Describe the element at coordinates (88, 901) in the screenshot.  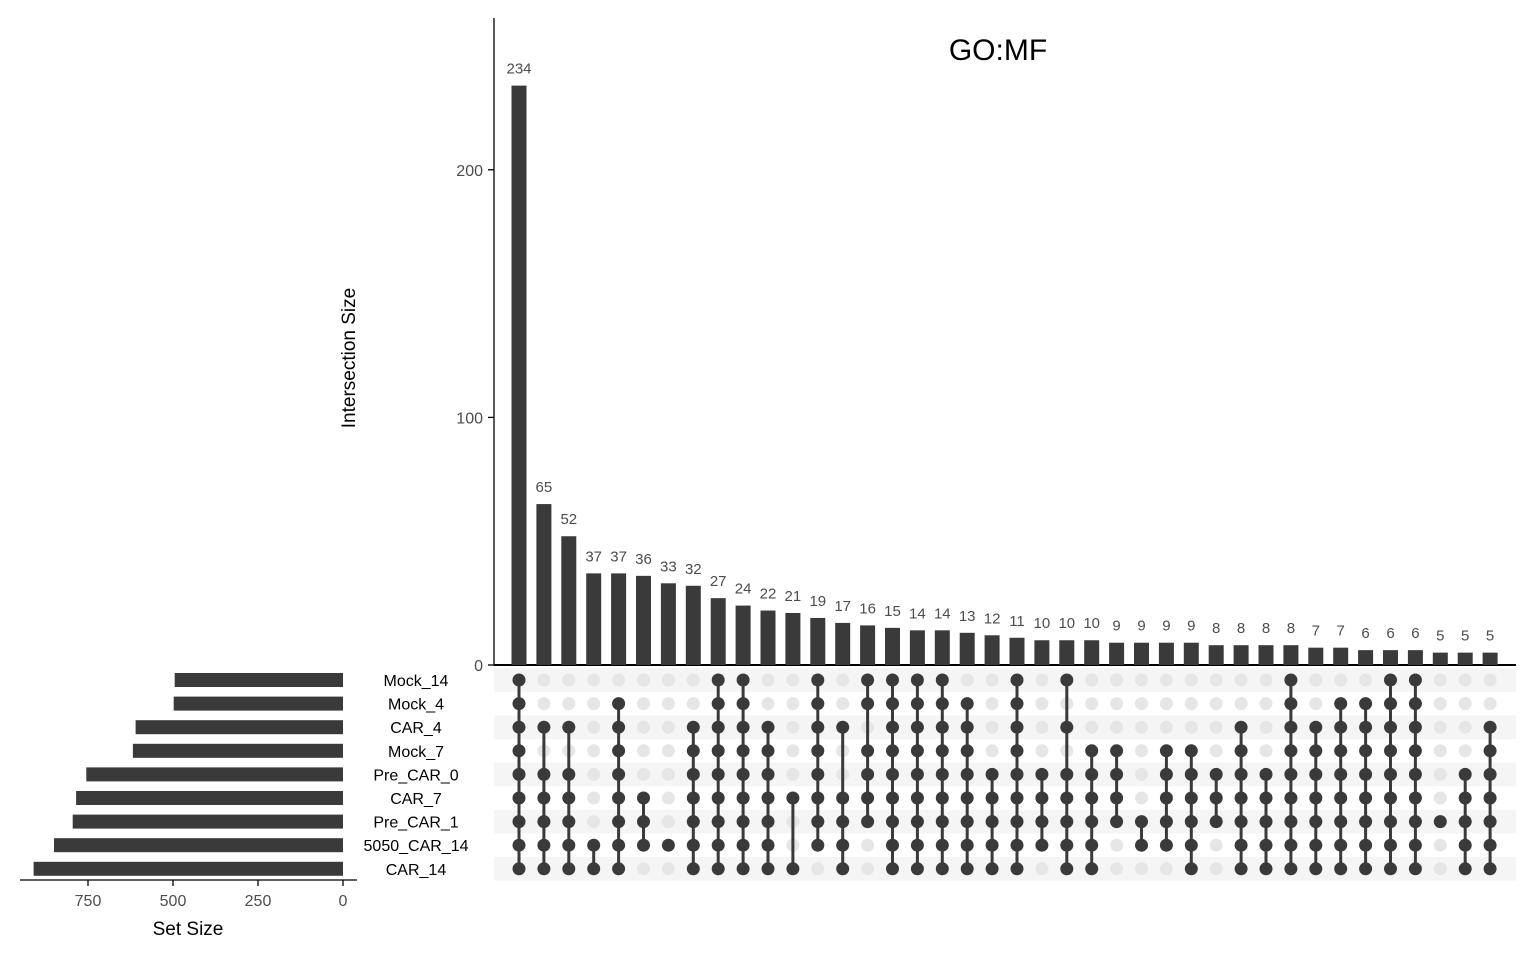
I see `set-size-axis-tick-label: 750` at that location.